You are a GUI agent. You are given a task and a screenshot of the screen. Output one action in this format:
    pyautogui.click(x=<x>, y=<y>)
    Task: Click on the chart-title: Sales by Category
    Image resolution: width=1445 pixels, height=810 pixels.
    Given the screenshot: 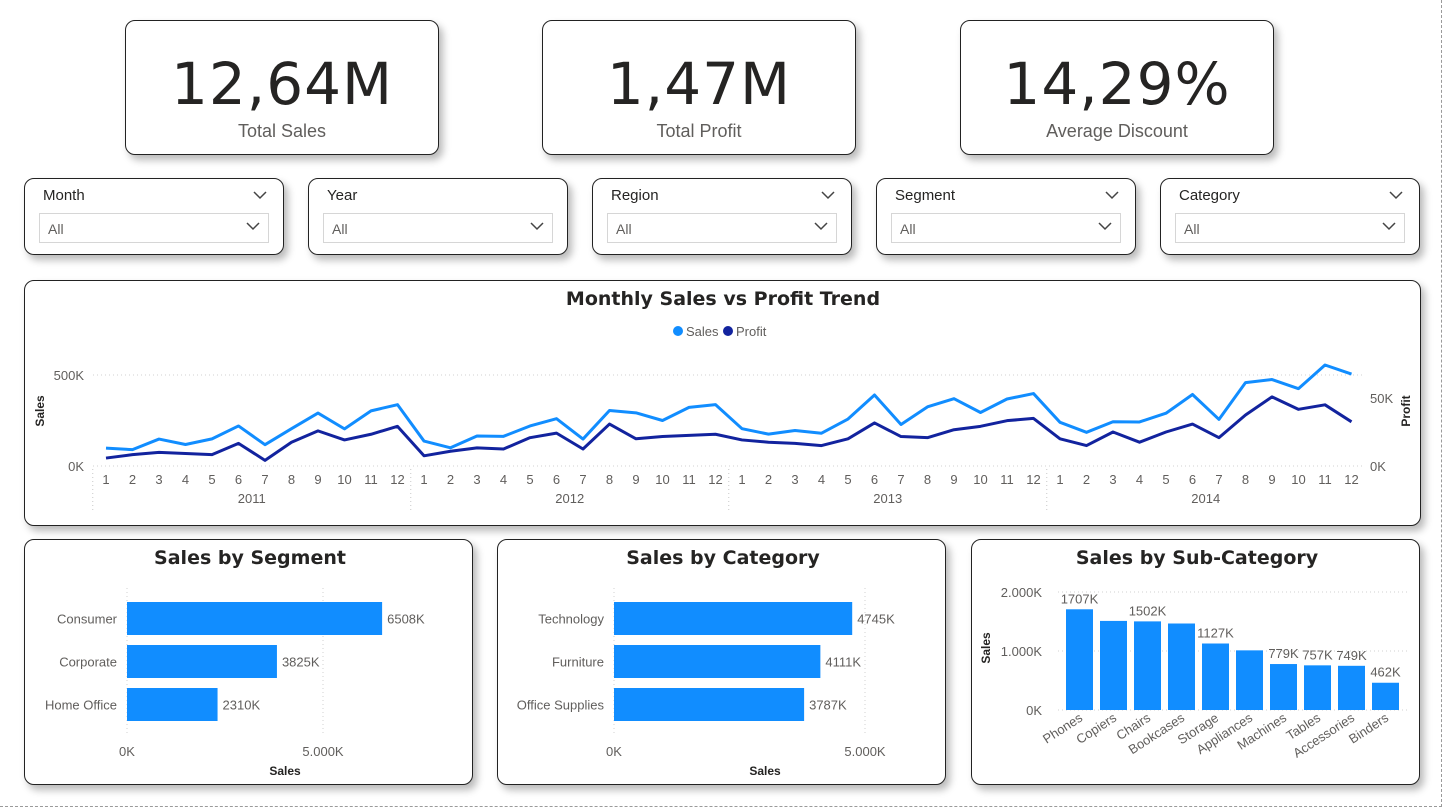 What is the action you would take?
    pyautogui.click(x=723, y=558)
    